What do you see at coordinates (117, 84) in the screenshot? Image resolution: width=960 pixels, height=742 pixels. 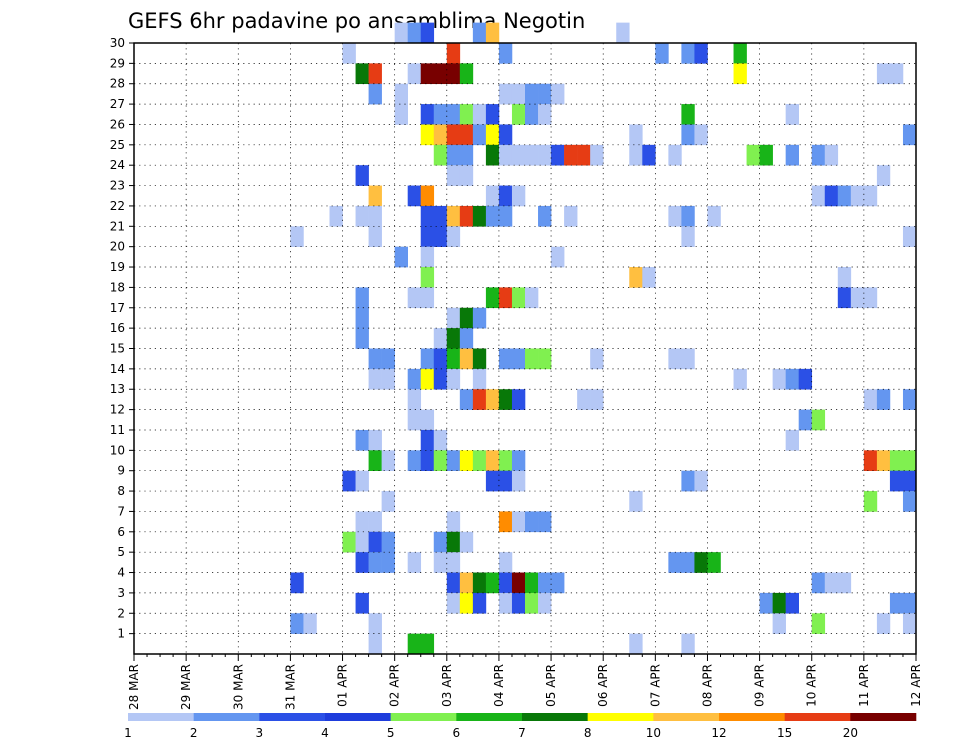 I see `y-tick-label: 28` at bounding box center [117, 84].